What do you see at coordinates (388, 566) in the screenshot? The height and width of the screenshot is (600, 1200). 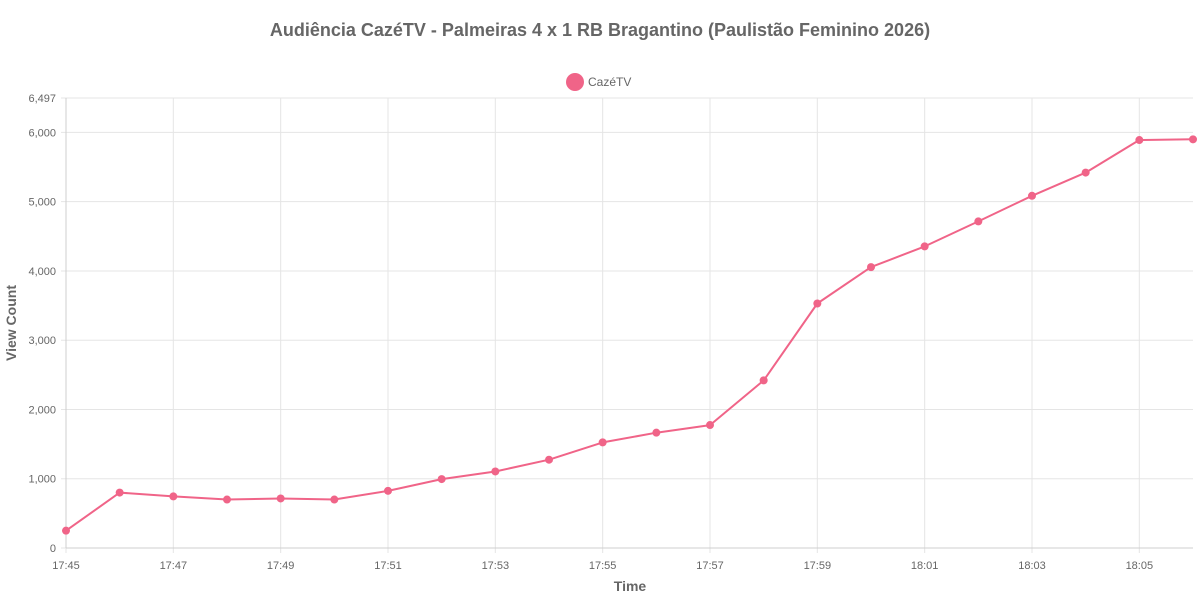 I see `x-tick-label: 17:51` at bounding box center [388, 566].